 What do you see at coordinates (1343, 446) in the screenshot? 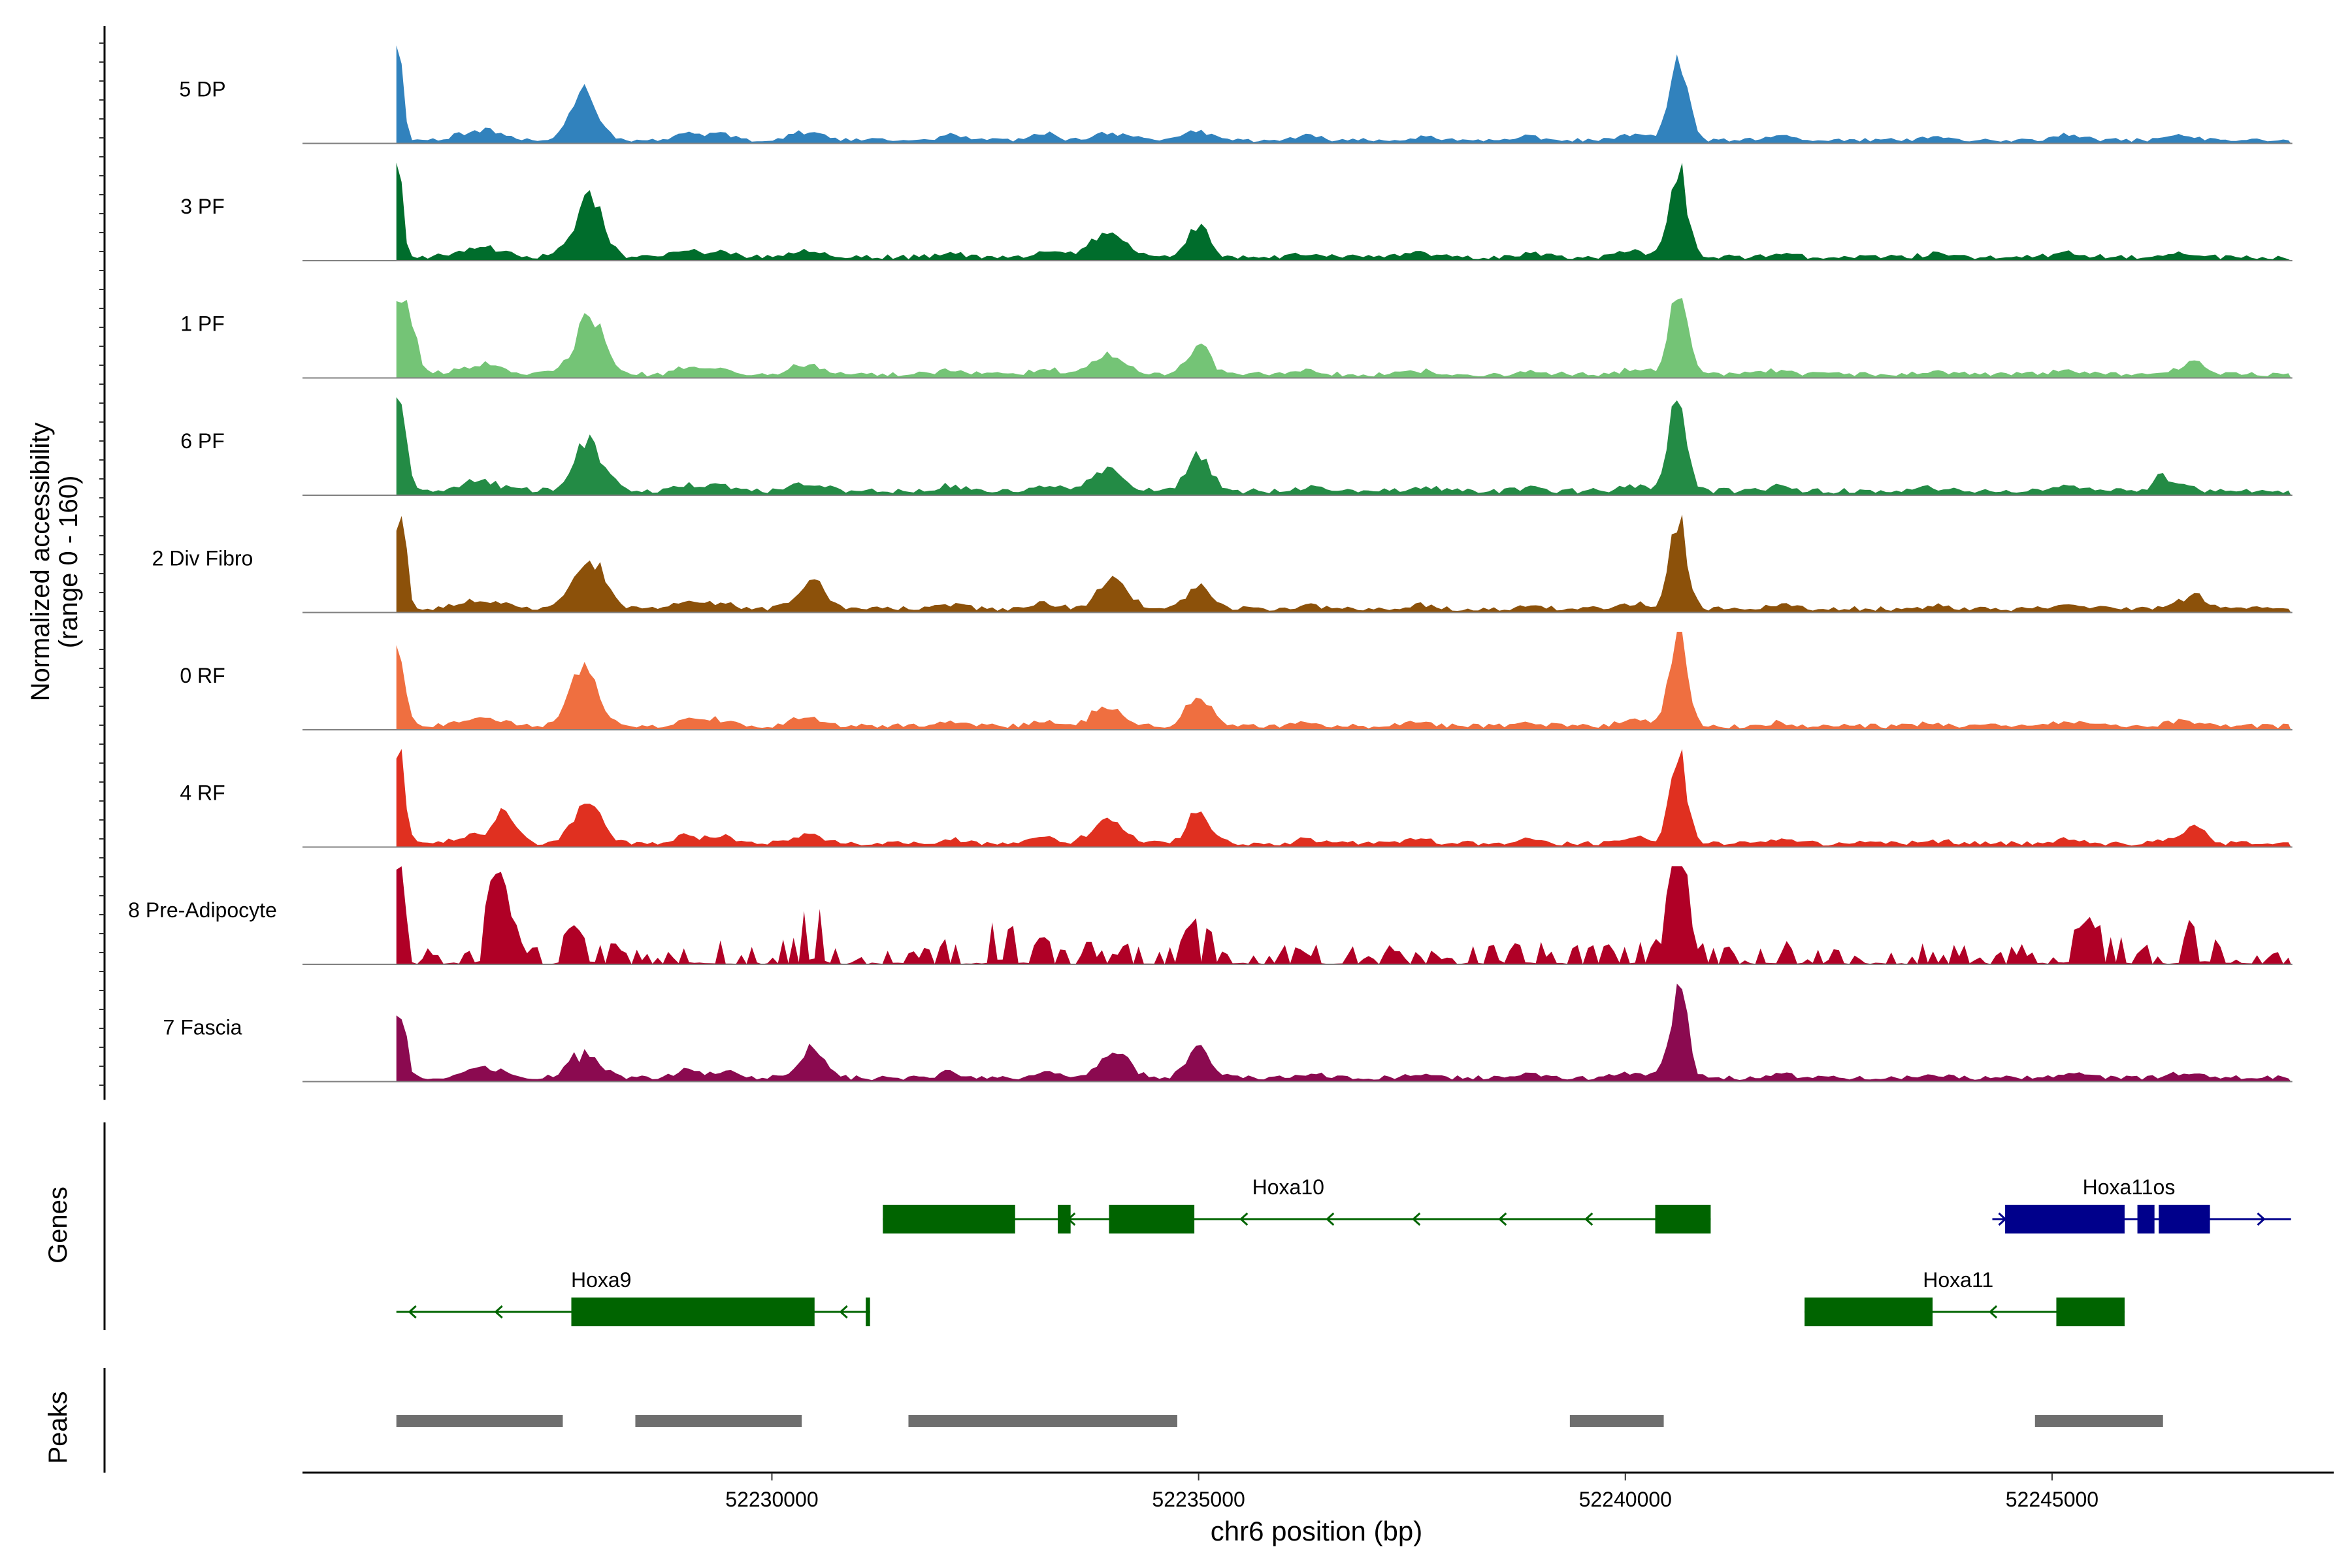
I see `coverage-area-6-pf` at bounding box center [1343, 446].